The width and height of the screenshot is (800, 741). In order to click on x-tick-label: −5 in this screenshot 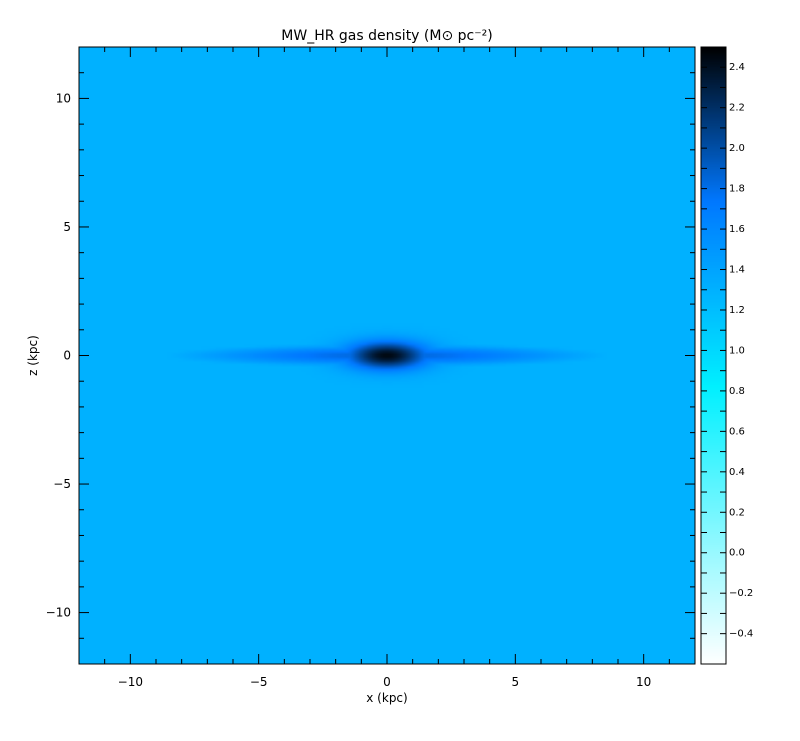, I will do `click(259, 682)`.